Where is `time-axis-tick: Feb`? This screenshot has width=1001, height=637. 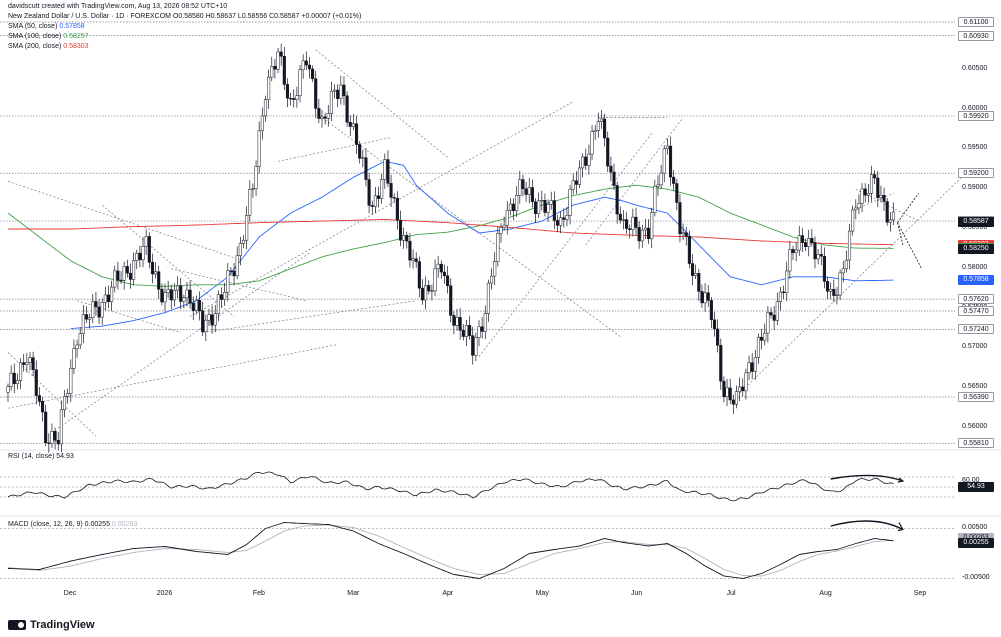
time-axis-tick: Feb is located at coordinates (258, 593).